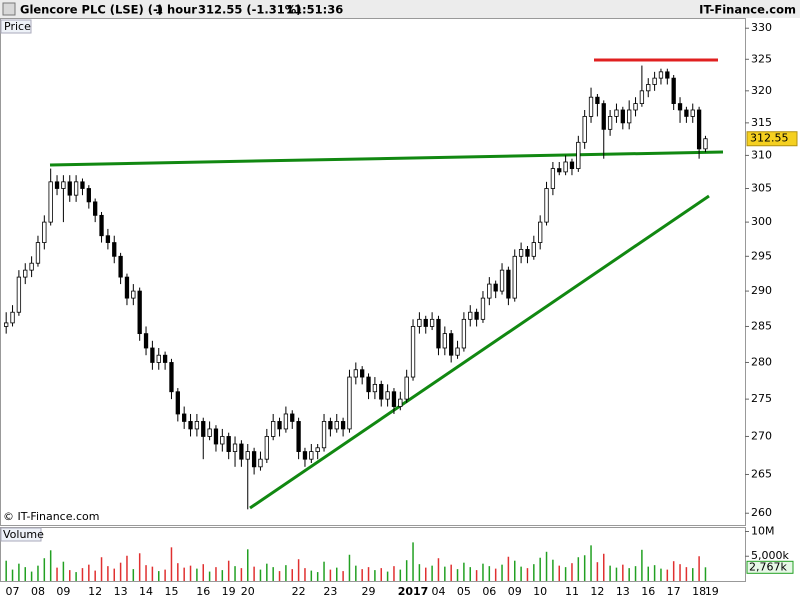 The width and height of the screenshot is (800, 600). What do you see at coordinates (229, 591) in the screenshot?
I see `x-tick-label: 19` at bounding box center [229, 591].